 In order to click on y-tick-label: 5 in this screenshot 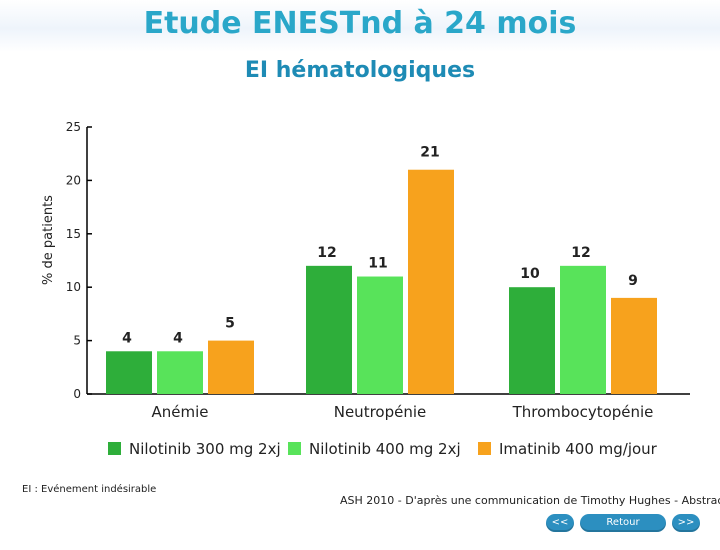, I will do `click(77, 341)`.